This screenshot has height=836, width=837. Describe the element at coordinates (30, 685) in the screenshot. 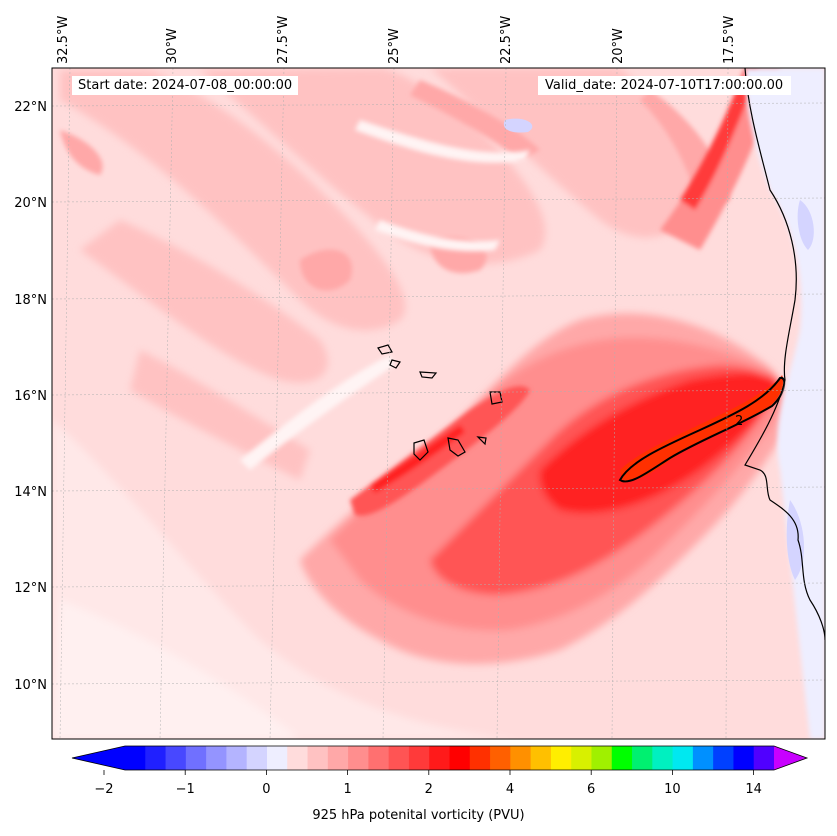

I see `lat-label: 10°N` at that location.